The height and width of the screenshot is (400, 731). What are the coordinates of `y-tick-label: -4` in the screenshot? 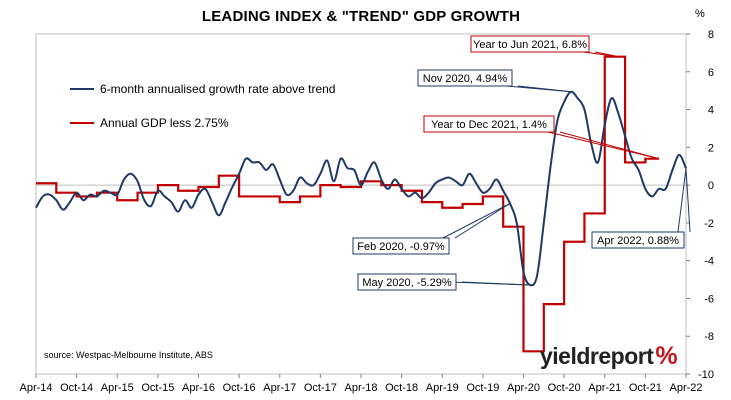 It's located at (709, 262).